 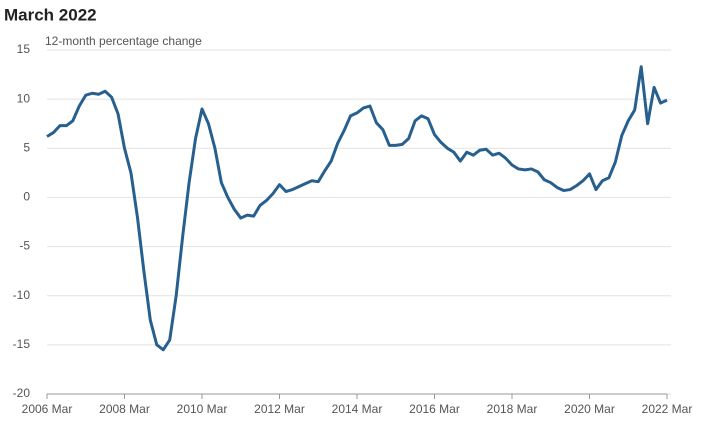 What do you see at coordinates (26, 147) in the screenshot?
I see `y-tick-label: 5` at bounding box center [26, 147].